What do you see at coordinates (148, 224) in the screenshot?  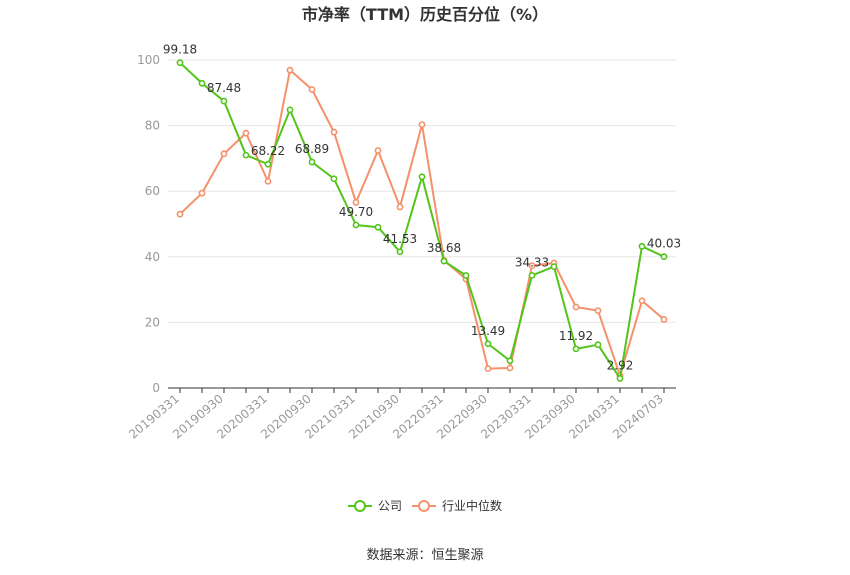 I see `y-axis: 0 20 40 60 80 100` at bounding box center [148, 224].